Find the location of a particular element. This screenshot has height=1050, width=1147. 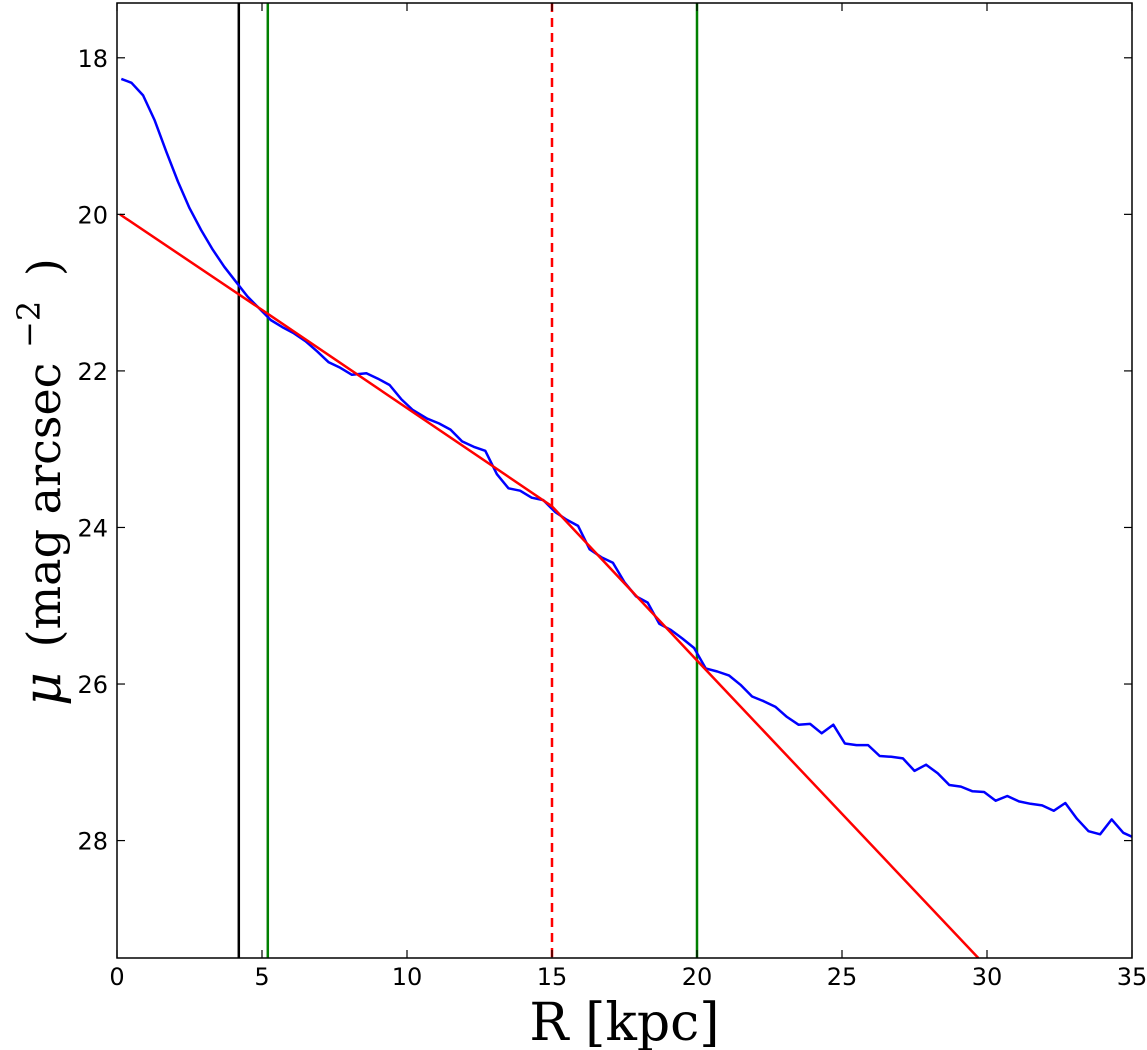

x-axis-label: R [kpc] is located at coordinates (624, 1021).